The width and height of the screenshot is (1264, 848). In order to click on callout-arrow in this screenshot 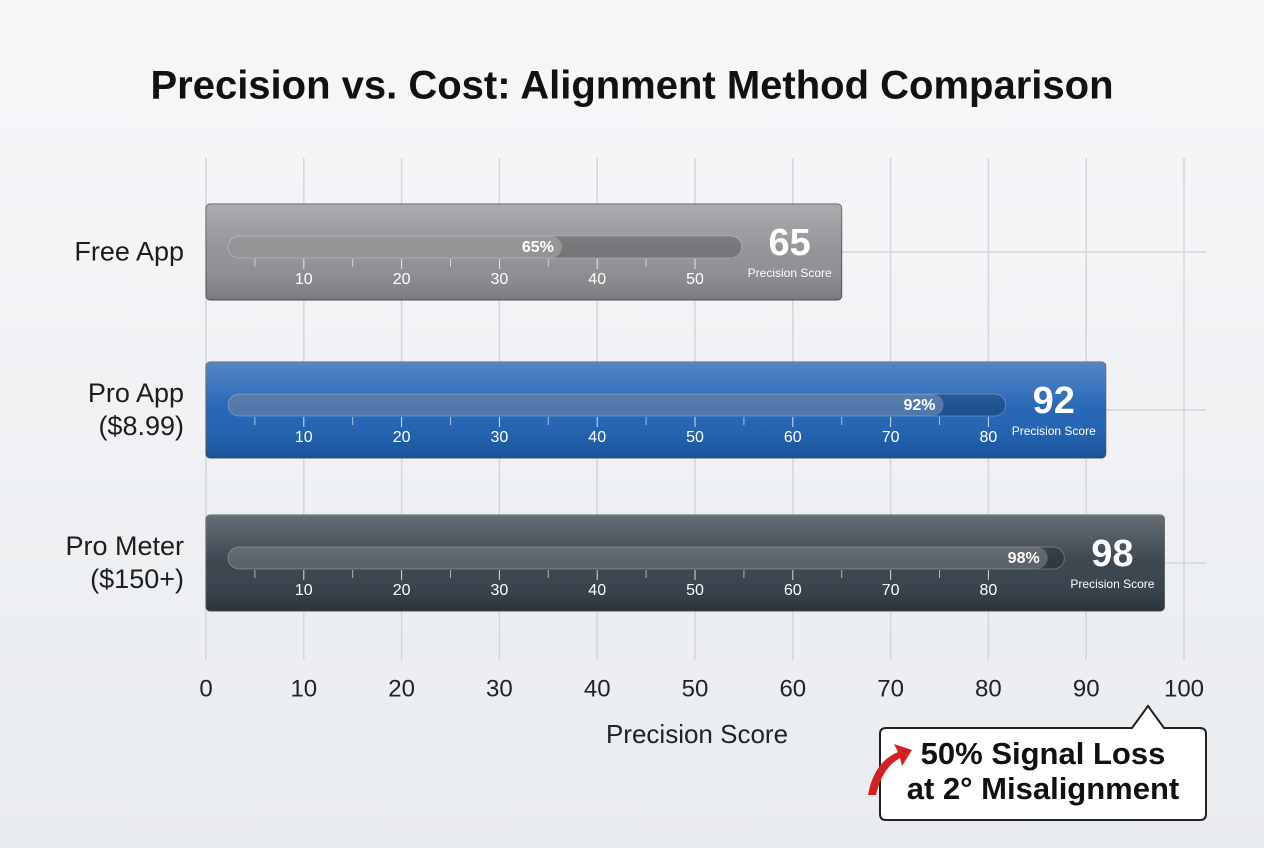, I will do `click(890, 769)`.